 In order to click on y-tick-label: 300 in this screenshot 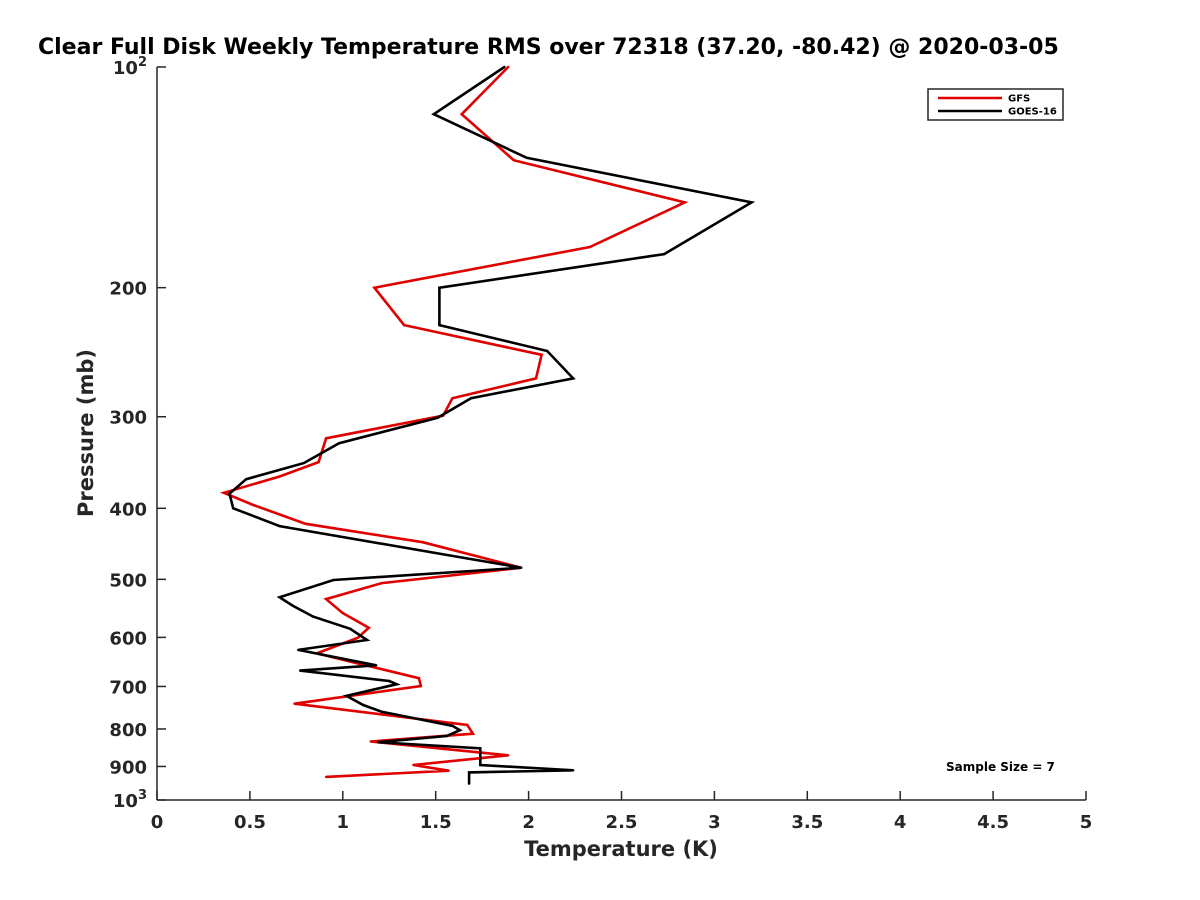, I will do `click(128, 418)`.